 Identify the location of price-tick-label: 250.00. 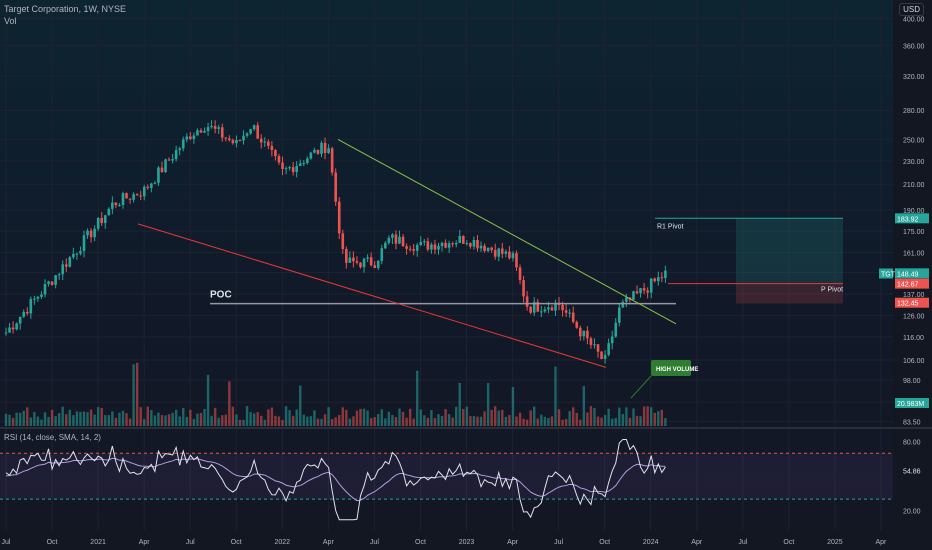
(914, 140).